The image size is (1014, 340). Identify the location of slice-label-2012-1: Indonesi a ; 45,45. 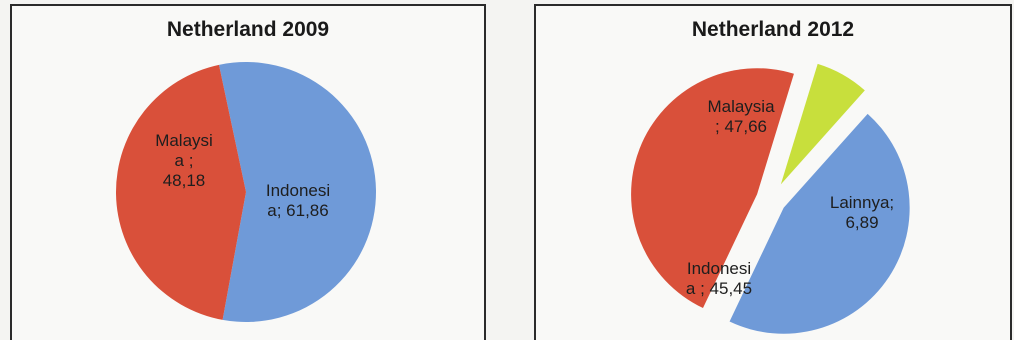
(719, 278).